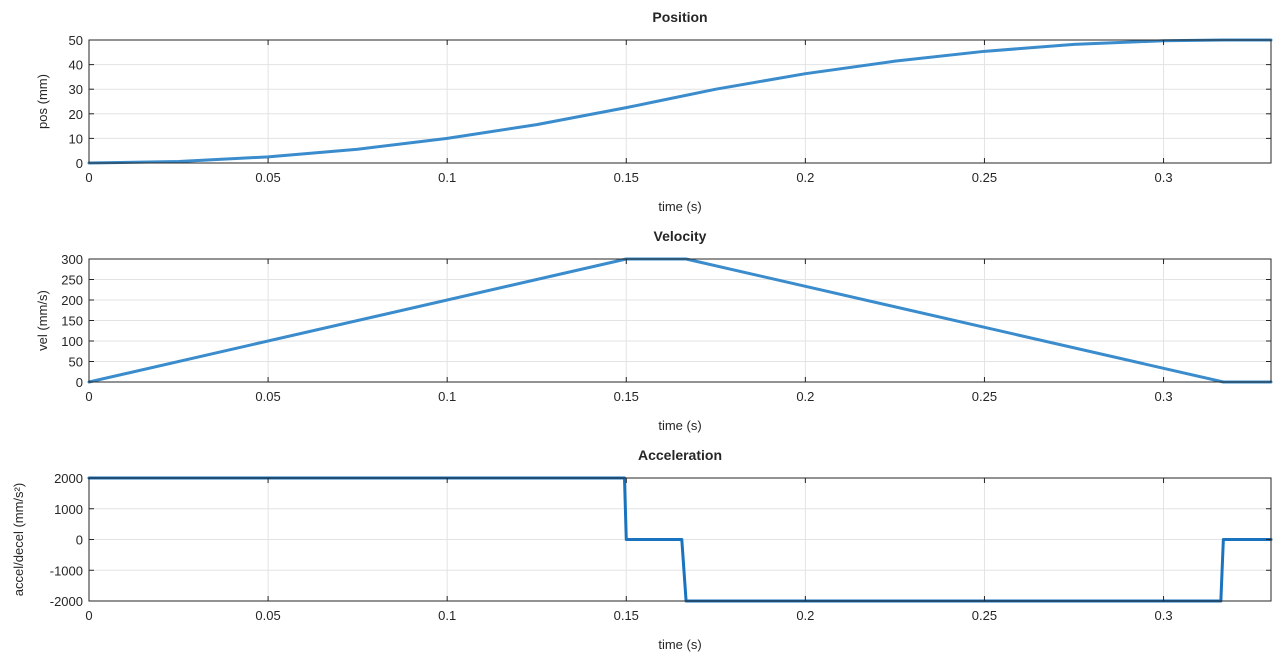 The image size is (1277, 657). What do you see at coordinates (18, 539) in the screenshot?
I see `y-axis-label: accel/decel (mm/s²)` at bounding box center [18, 539].